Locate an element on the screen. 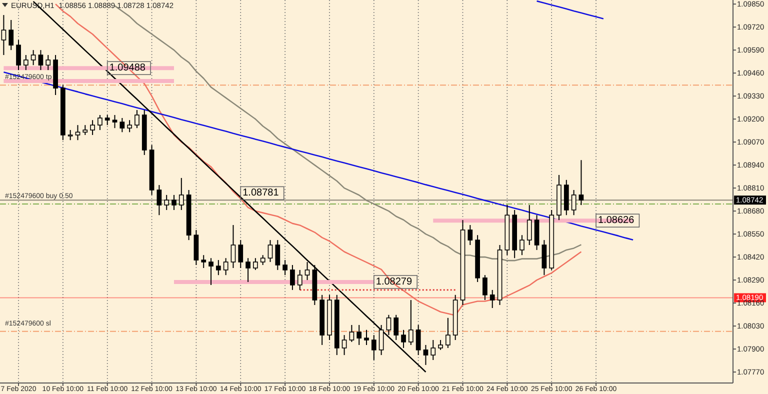  annotation: 1.09488 is located at coordinates (127, 68).